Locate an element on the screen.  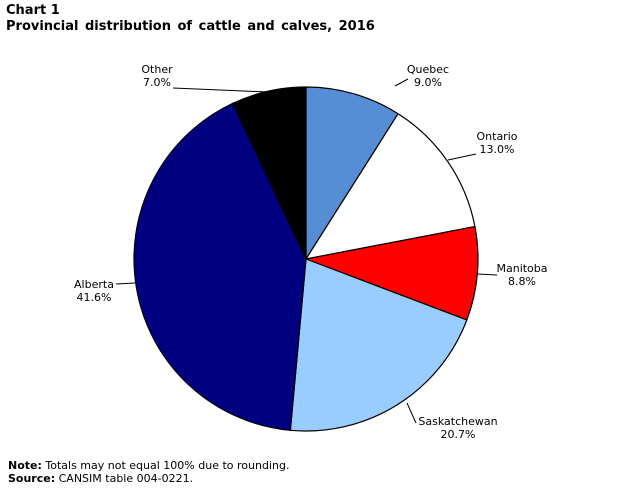
note-label: Note: is located at coordinates (25, 465).